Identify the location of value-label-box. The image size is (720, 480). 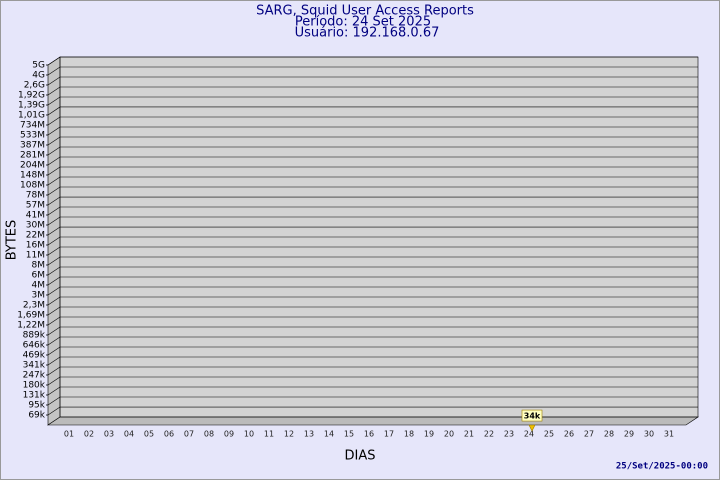
(532, 415).